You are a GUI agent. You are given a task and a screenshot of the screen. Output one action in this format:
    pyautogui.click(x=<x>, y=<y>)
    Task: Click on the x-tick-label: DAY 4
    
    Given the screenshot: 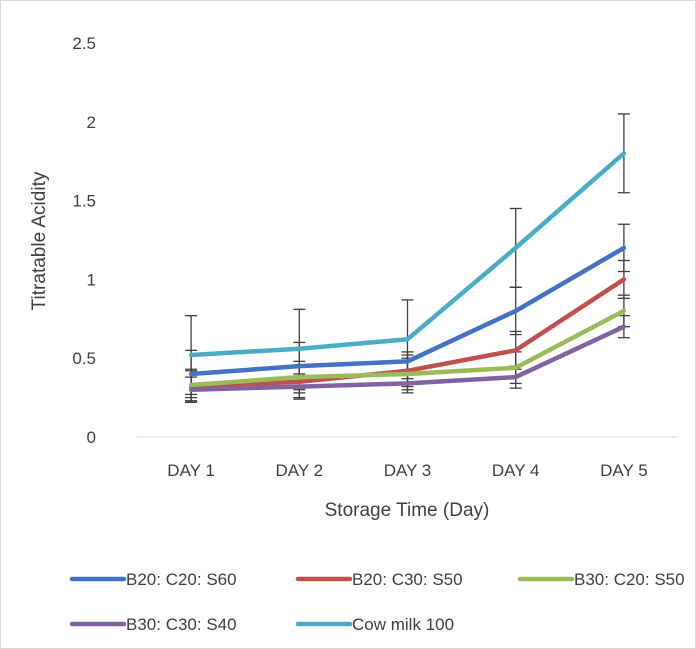 What is the action you would take?
    pyautogui.click(x=516, y=470)
    